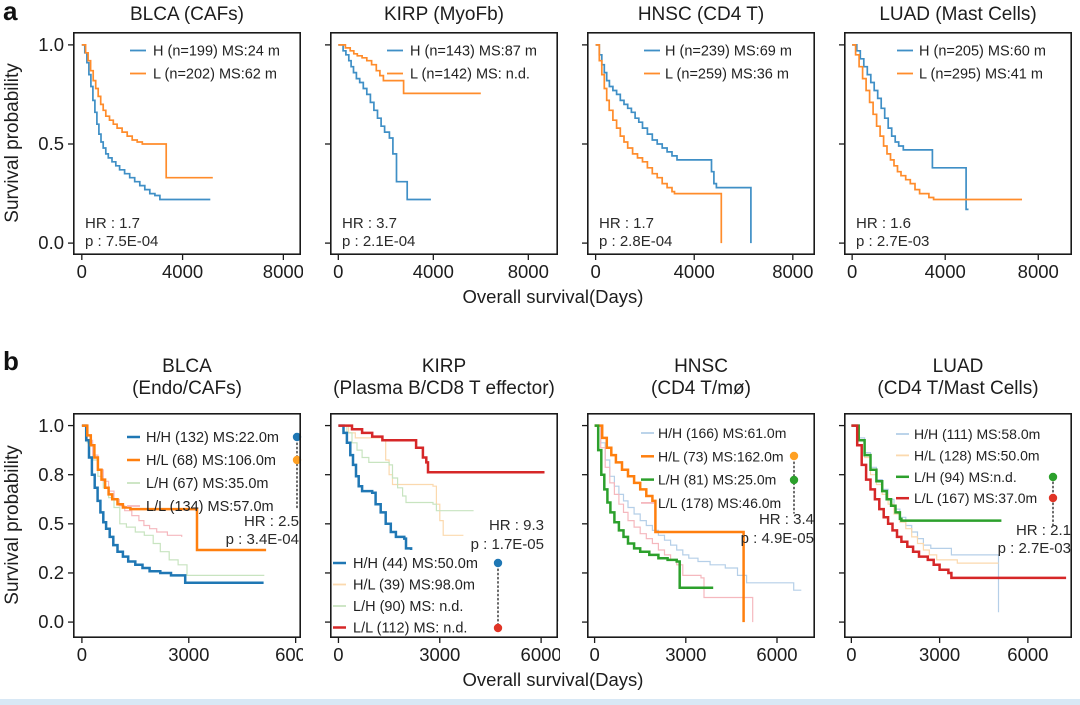 The width and height of the screenshot is (1080, 705). I want to click on panel-title-line1: HNSC, so click(701, 366).